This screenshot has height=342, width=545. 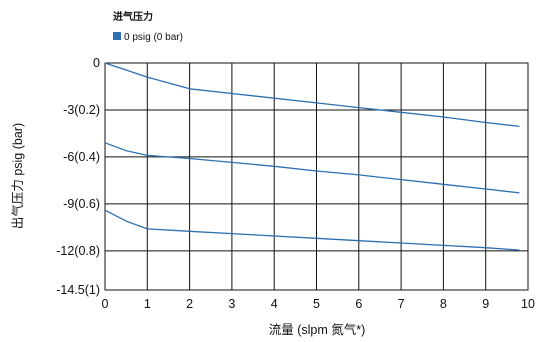 I want to click on x-tick-label: 2, so click(x=189, y=304).